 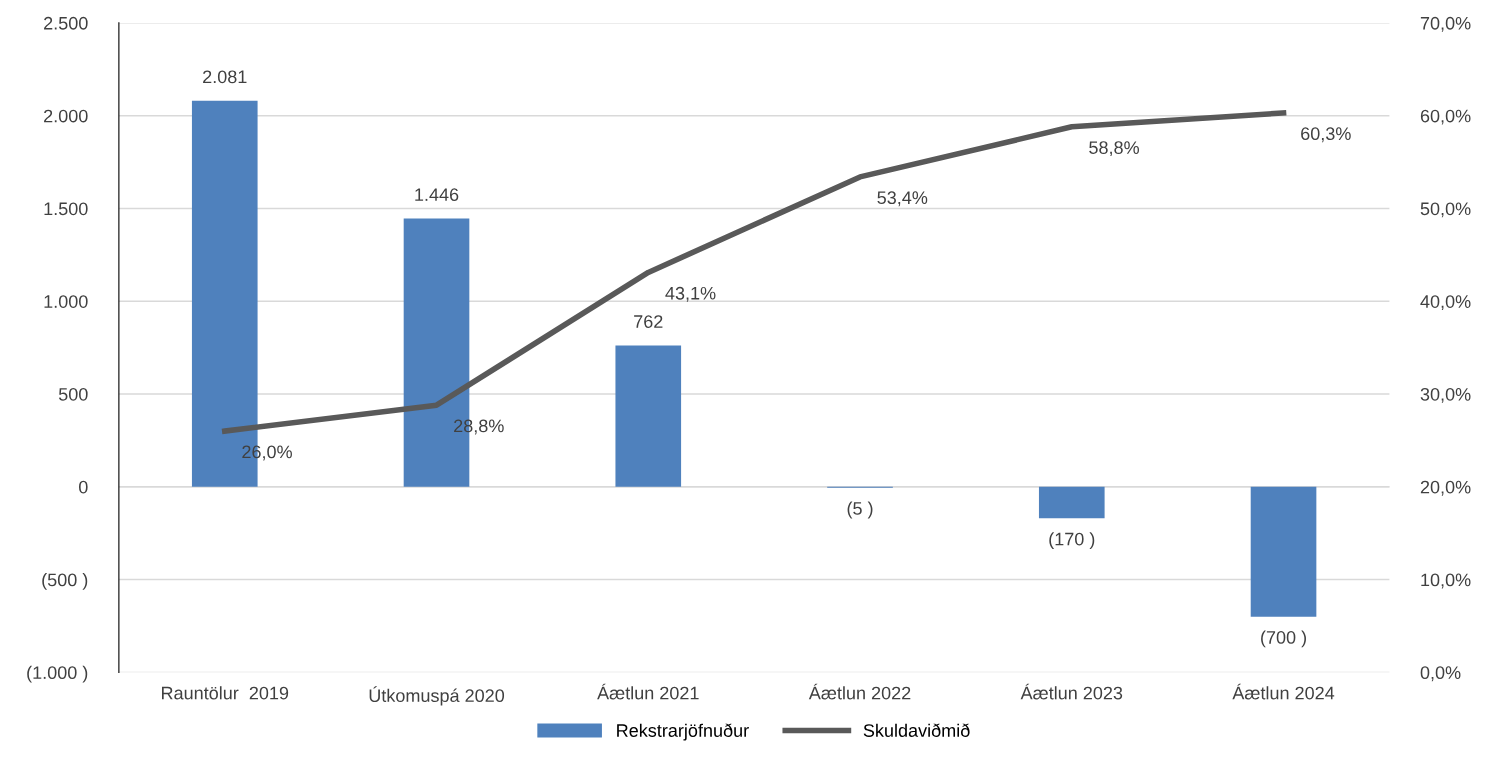 What do you see at coordinates (437, 195) in the screenshot?
I see `data-label: 1.446` at bounding box center [437, 195].